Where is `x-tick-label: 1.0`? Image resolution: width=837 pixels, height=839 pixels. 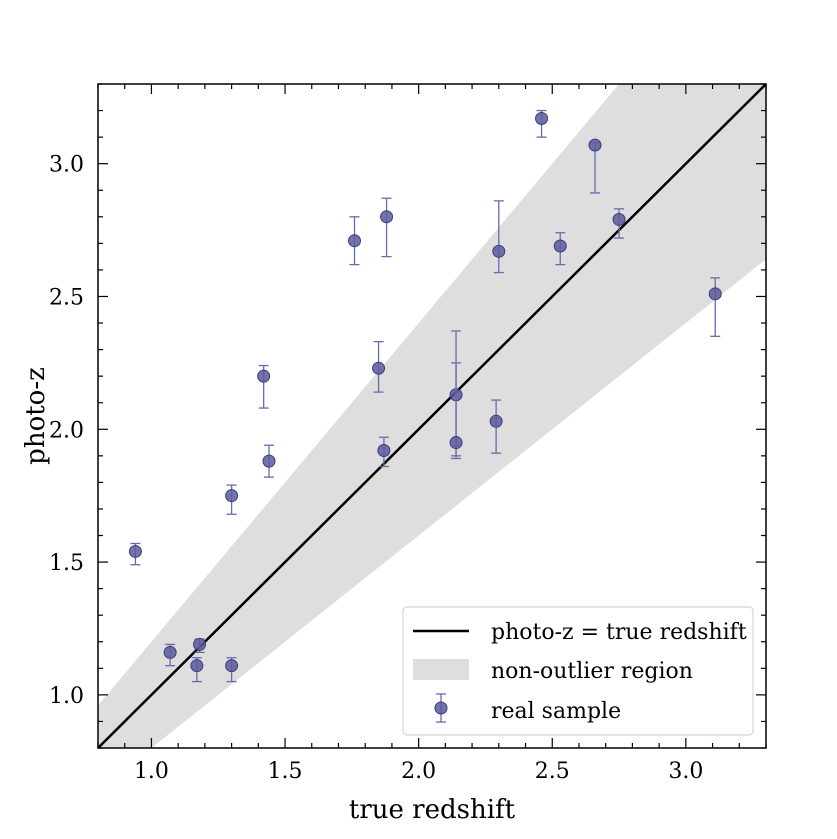
x-tick-label: 1.0 is located at coordinates (151, 771).